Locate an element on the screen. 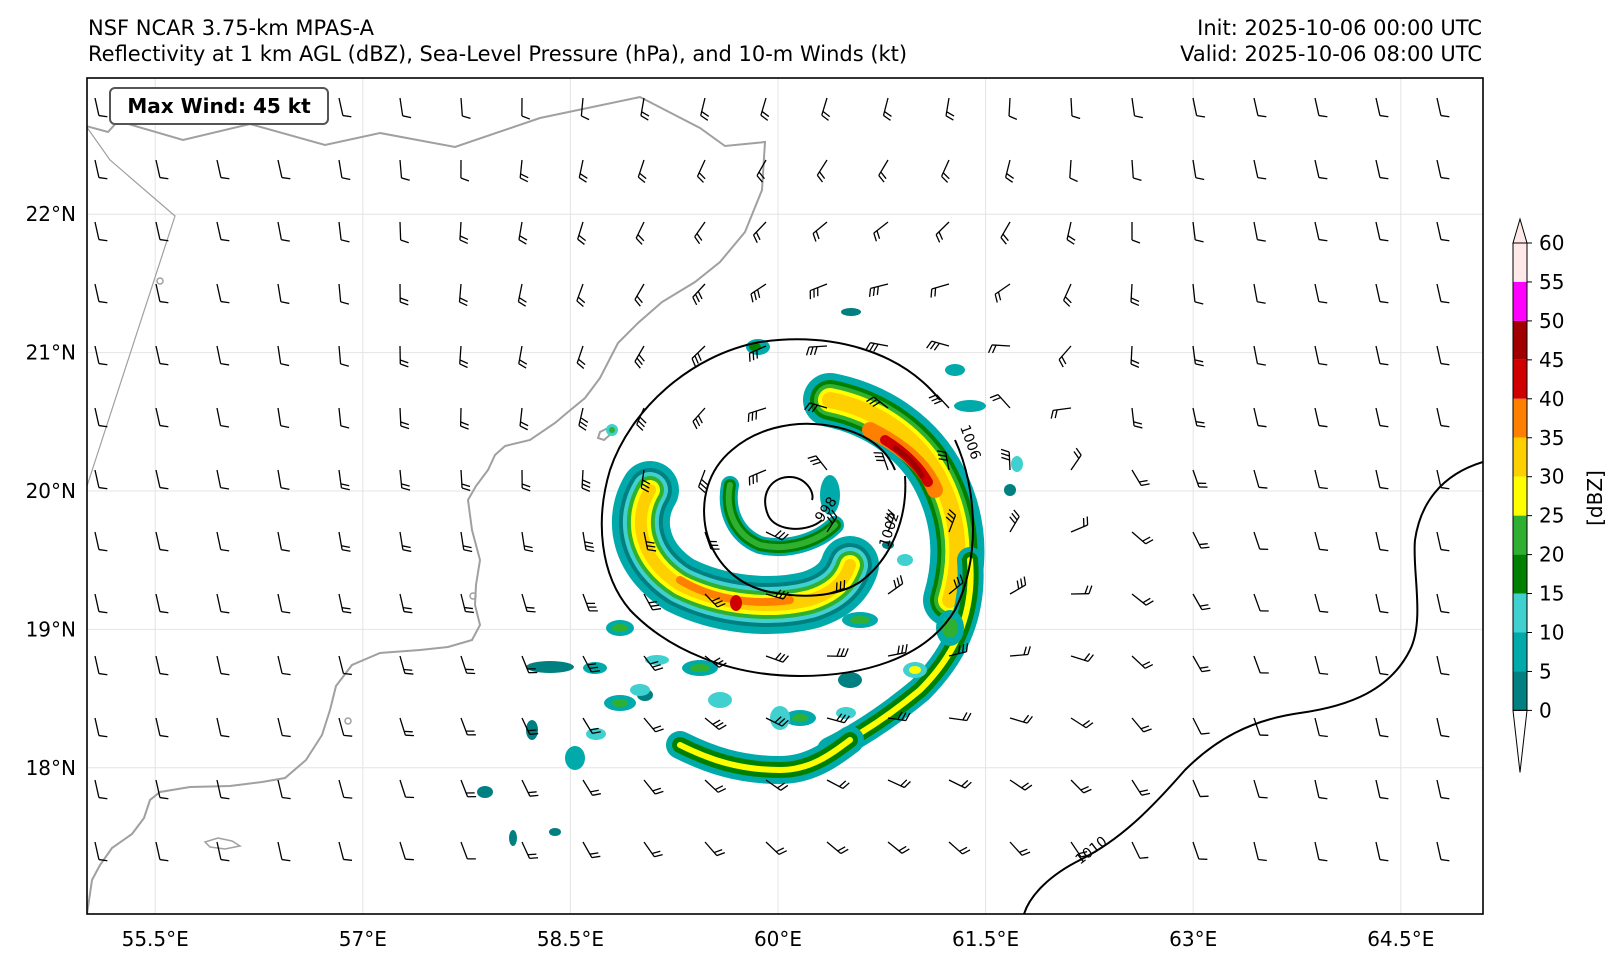 The width and height of the screenshot is (1619, 964). lat-tick-label: 18°N is located at coordinates (51, 768).